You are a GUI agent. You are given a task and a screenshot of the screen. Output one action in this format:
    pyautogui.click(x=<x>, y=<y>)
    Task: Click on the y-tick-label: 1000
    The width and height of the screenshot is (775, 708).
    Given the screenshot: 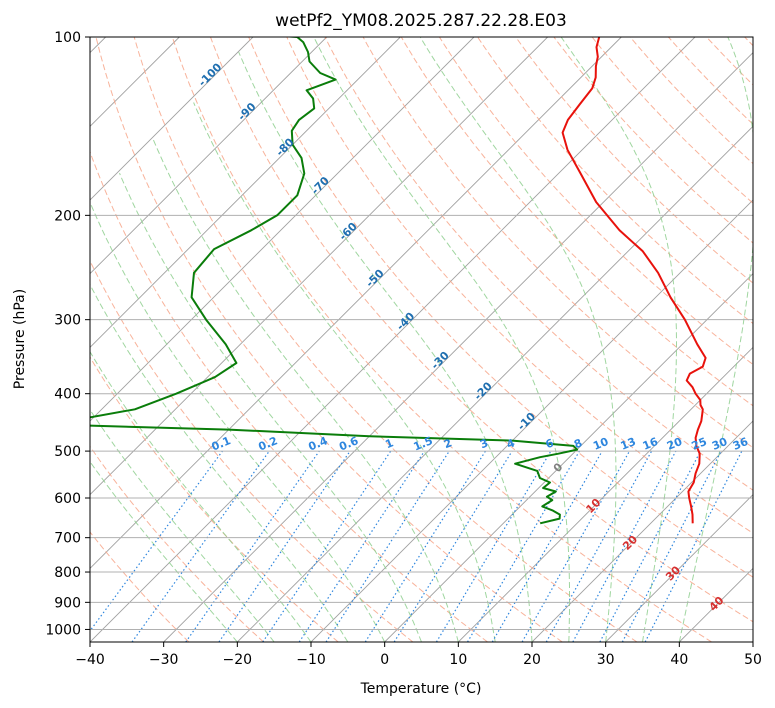 What is the action you would take?
    pyautogui.click(x=63, y=630)
    